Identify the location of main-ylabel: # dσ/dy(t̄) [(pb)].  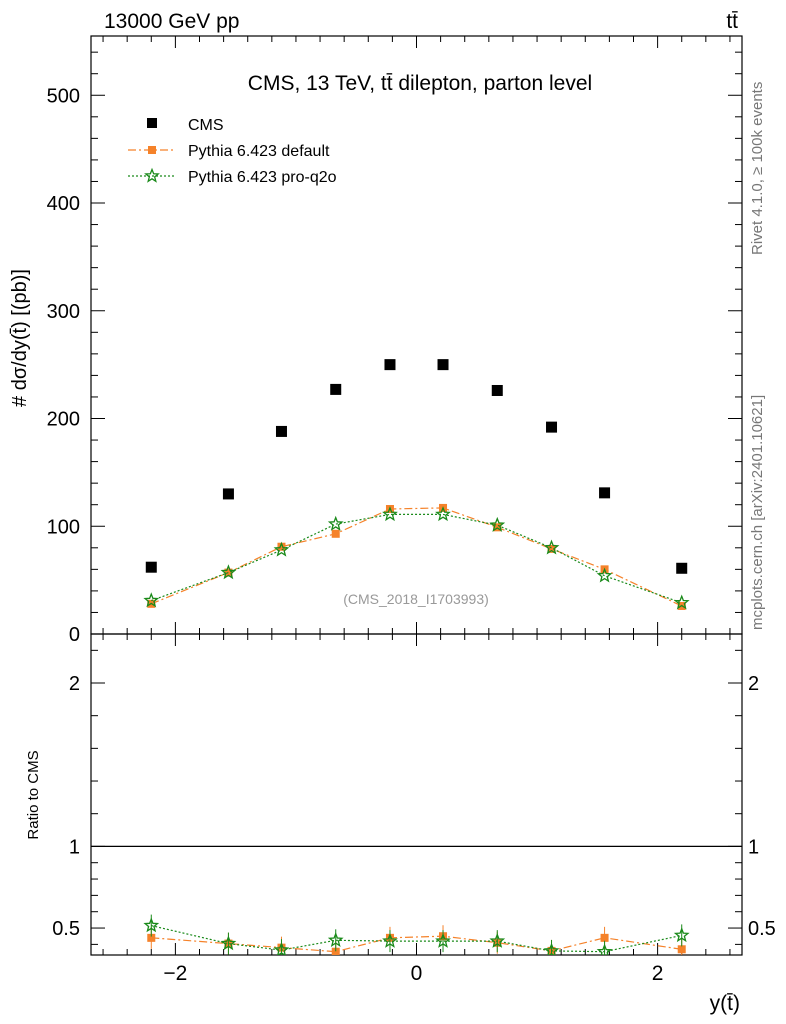
(20, 338).